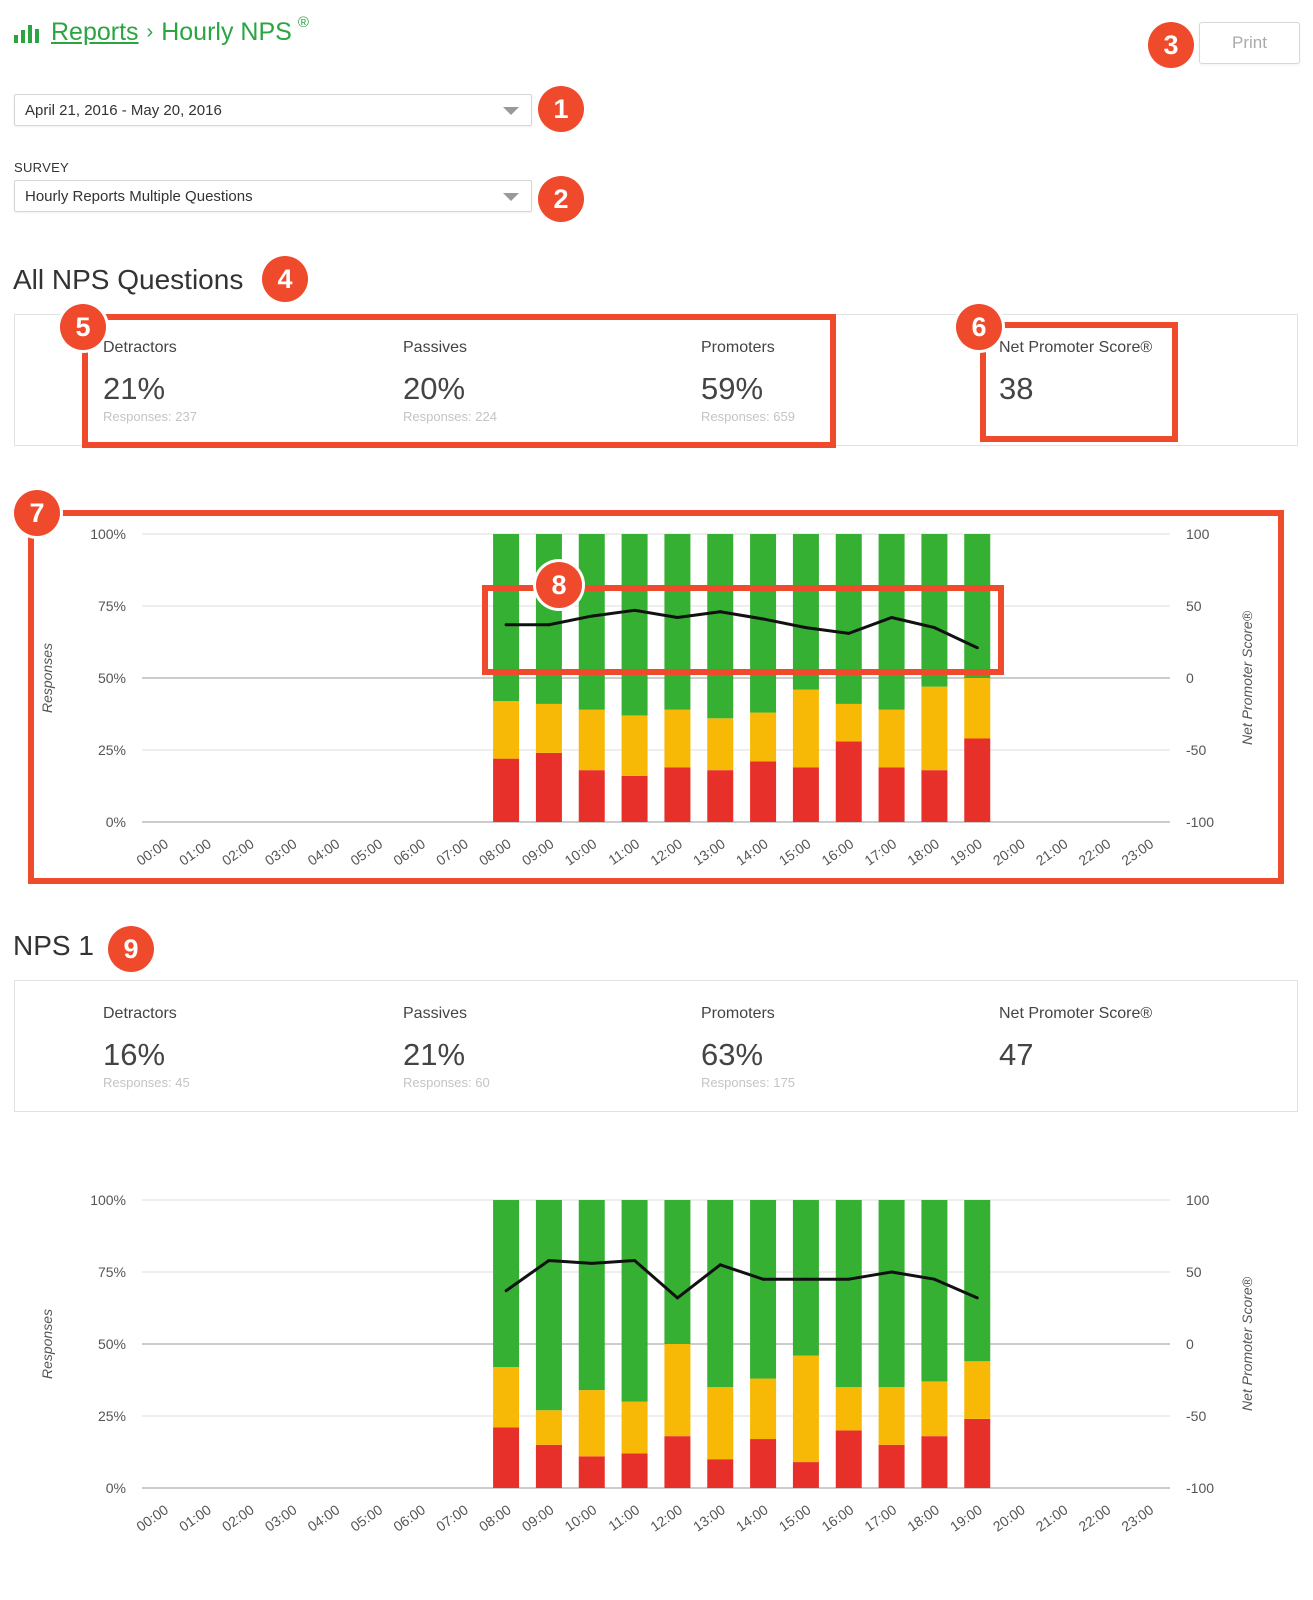 This screenshot has height=1600, width=1313. I want to click on date-range-select: April 21, 2016 - May 20, 2016, so click(273, 110).